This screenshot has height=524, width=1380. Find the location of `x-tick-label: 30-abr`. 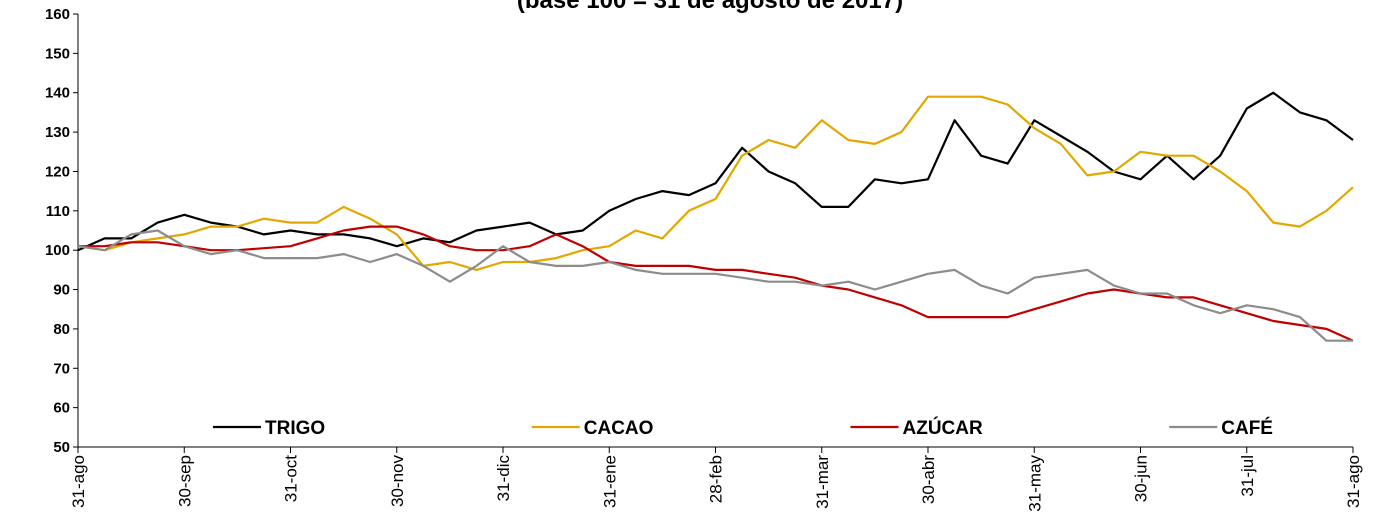

x-tick-label: 30-abr is located at coordinates (928, 479).